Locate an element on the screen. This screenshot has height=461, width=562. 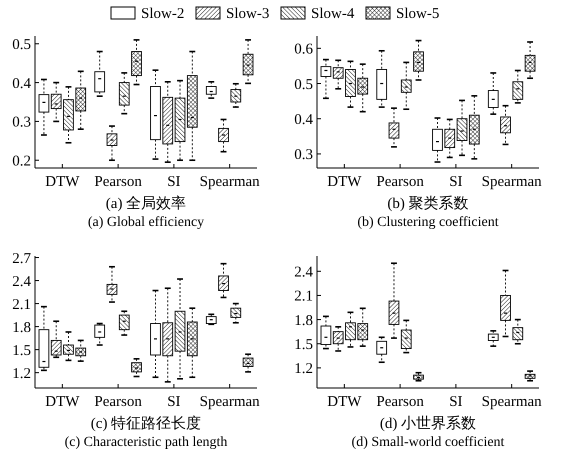
legend-label: Slow-5 is located at coordinates (418, 14).